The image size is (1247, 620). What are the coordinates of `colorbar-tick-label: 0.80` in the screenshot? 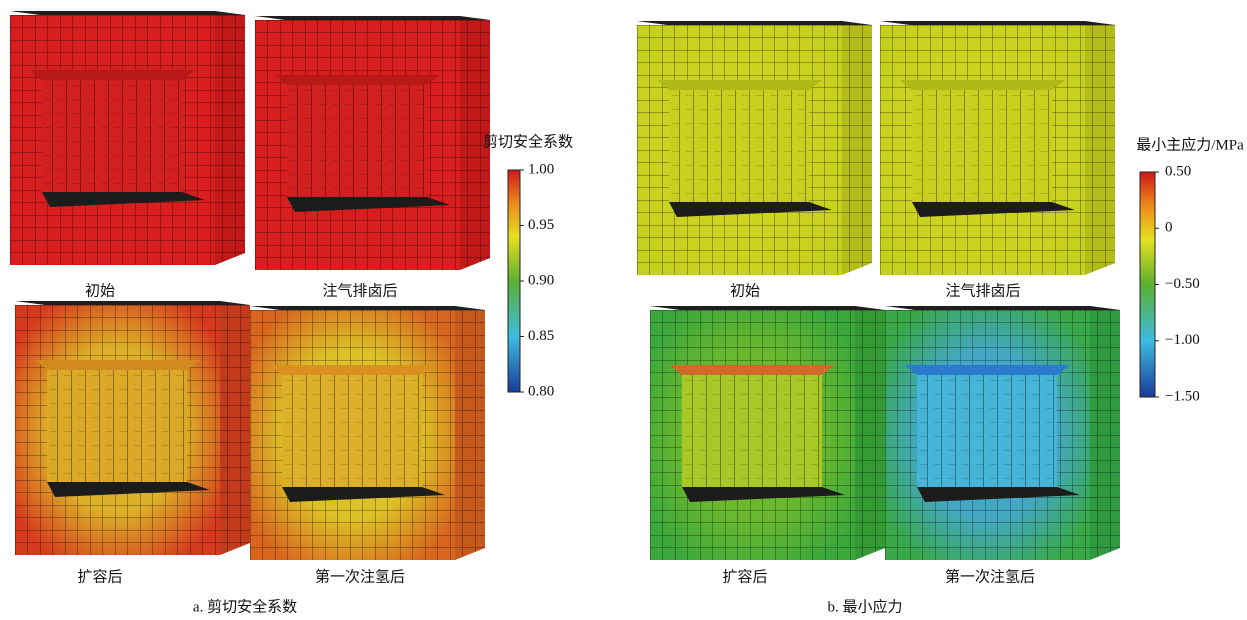 It's located at (541, 391).